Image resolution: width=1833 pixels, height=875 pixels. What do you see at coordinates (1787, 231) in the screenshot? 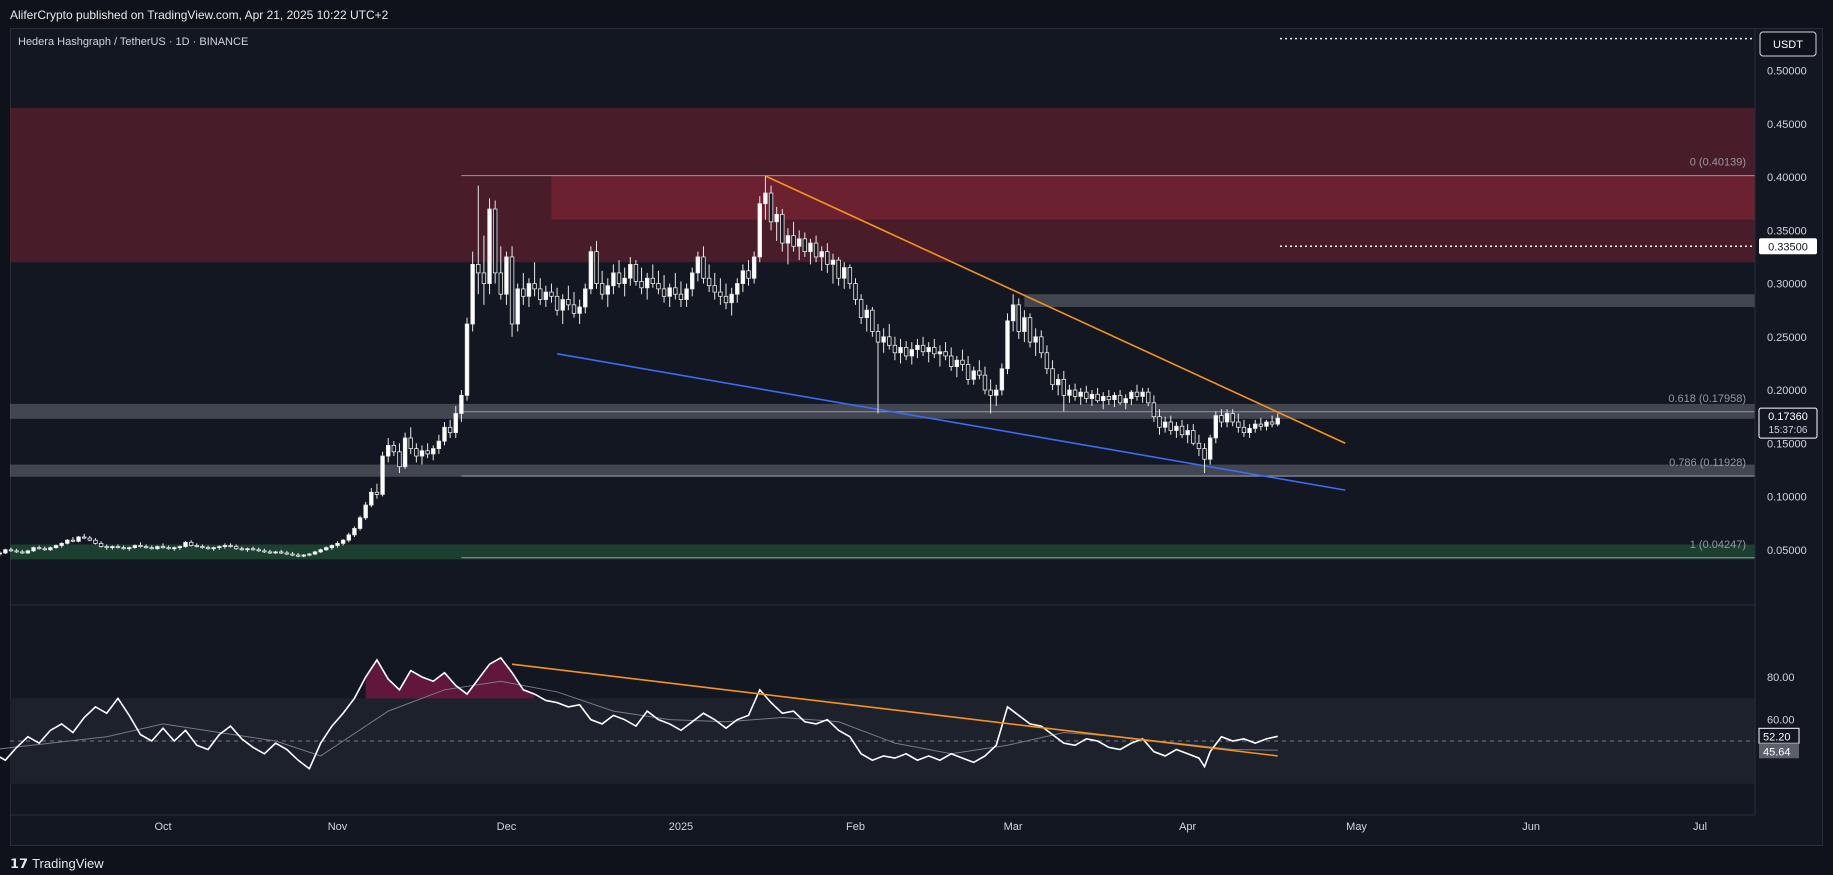
I see `price-tick-label: 0.35000` at bounding box center [1787, 231].